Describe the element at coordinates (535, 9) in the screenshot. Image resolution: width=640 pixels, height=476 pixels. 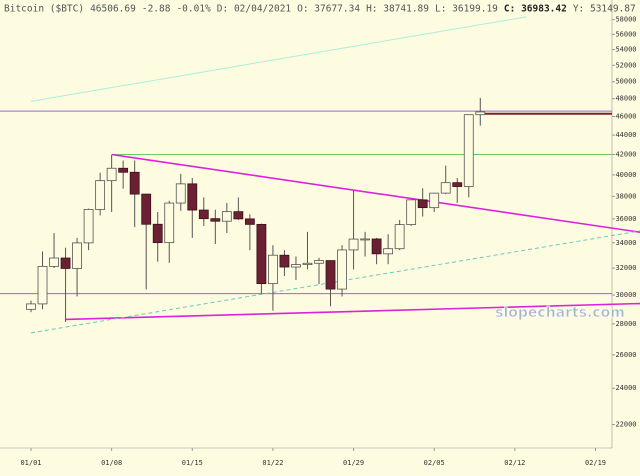
I see `header-item: C: 36983.42` at that location.